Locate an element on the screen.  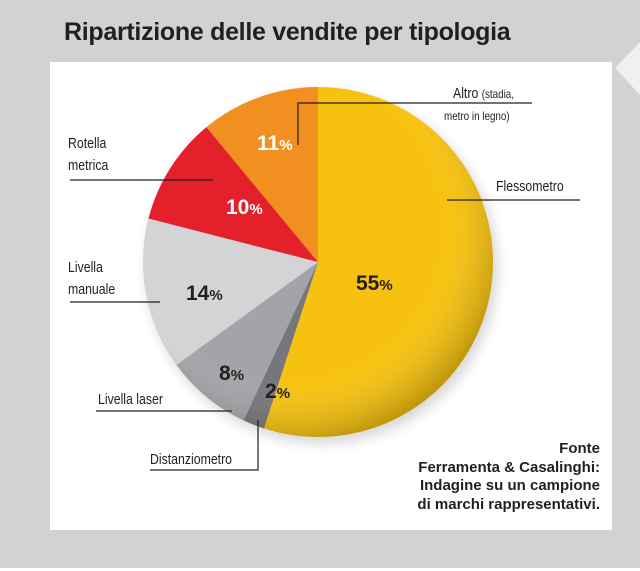
pct-rotella: 10% is located at coordinates (244, 207).